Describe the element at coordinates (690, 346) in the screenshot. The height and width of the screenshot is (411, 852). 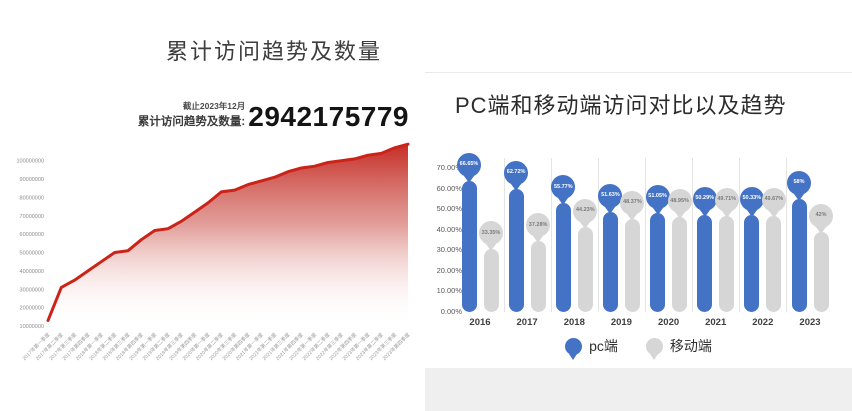
I see `legend-label: 移动端` at that location.